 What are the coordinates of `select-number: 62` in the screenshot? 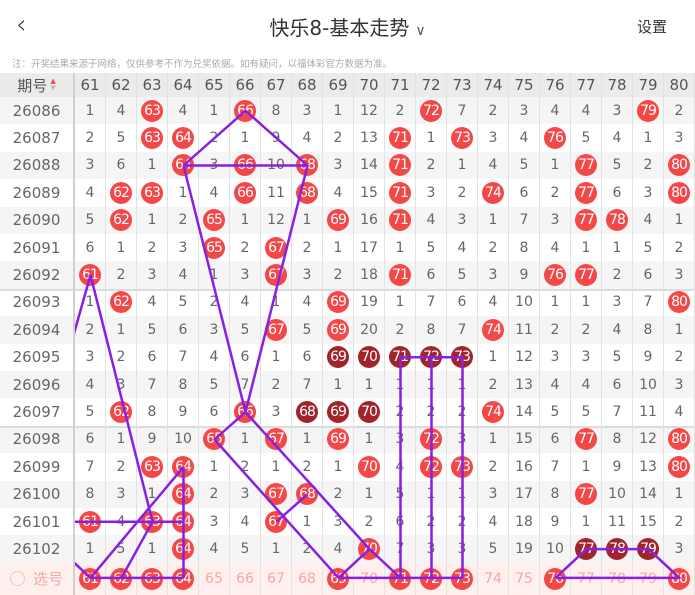 It's located at (121, 578).